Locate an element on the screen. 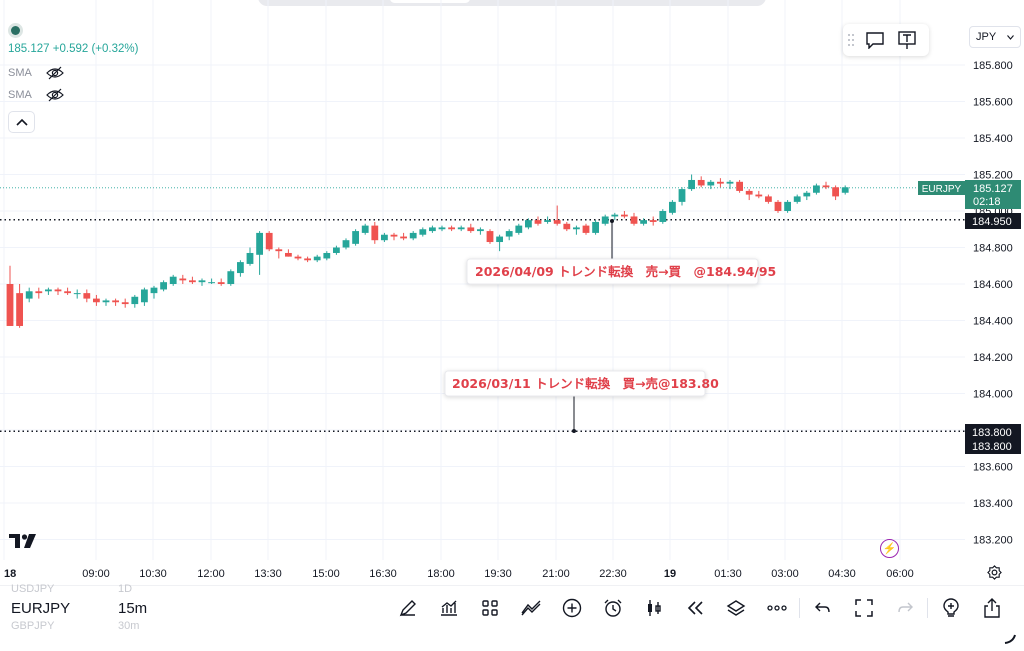 The width and height of the screenshot is (1024, 651). price-tick-label: 183.400 is located at coordinates (993, 504).